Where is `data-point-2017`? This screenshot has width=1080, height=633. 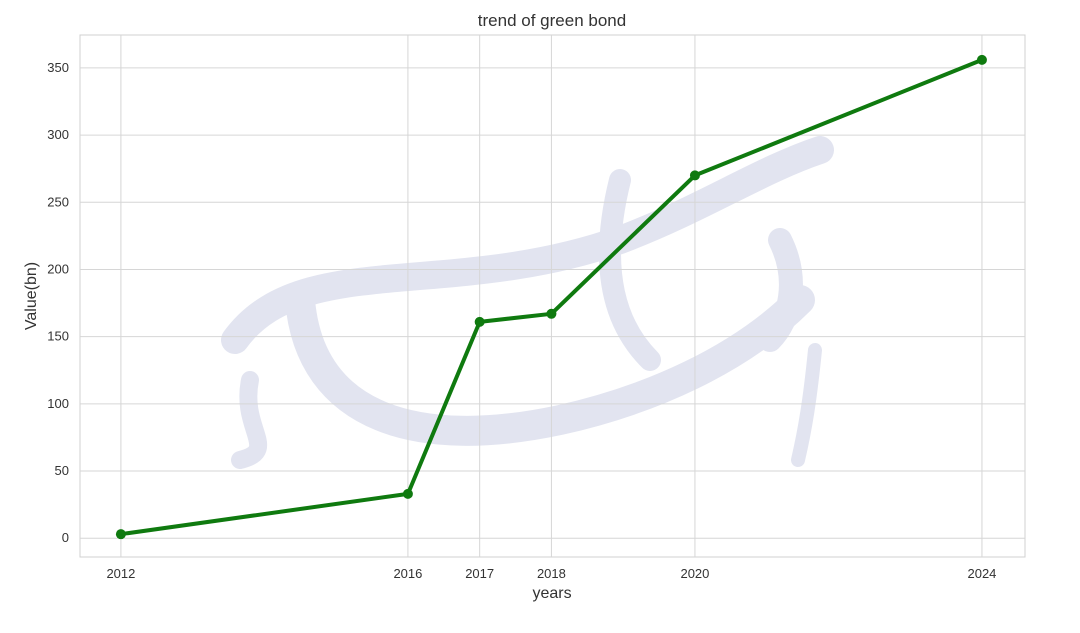
data-point-2017 is located at coordinates (479, 321).